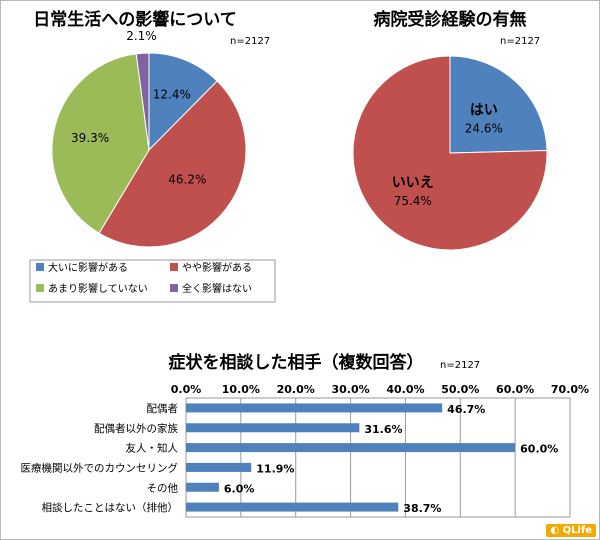 Image resolution: width=600 pixels, height=540 pixels. What do you see at coordinates (570, 389) in the screenshot?
I see `bar-tick-label-7: 70.0%` at bounding box center [570, 389].